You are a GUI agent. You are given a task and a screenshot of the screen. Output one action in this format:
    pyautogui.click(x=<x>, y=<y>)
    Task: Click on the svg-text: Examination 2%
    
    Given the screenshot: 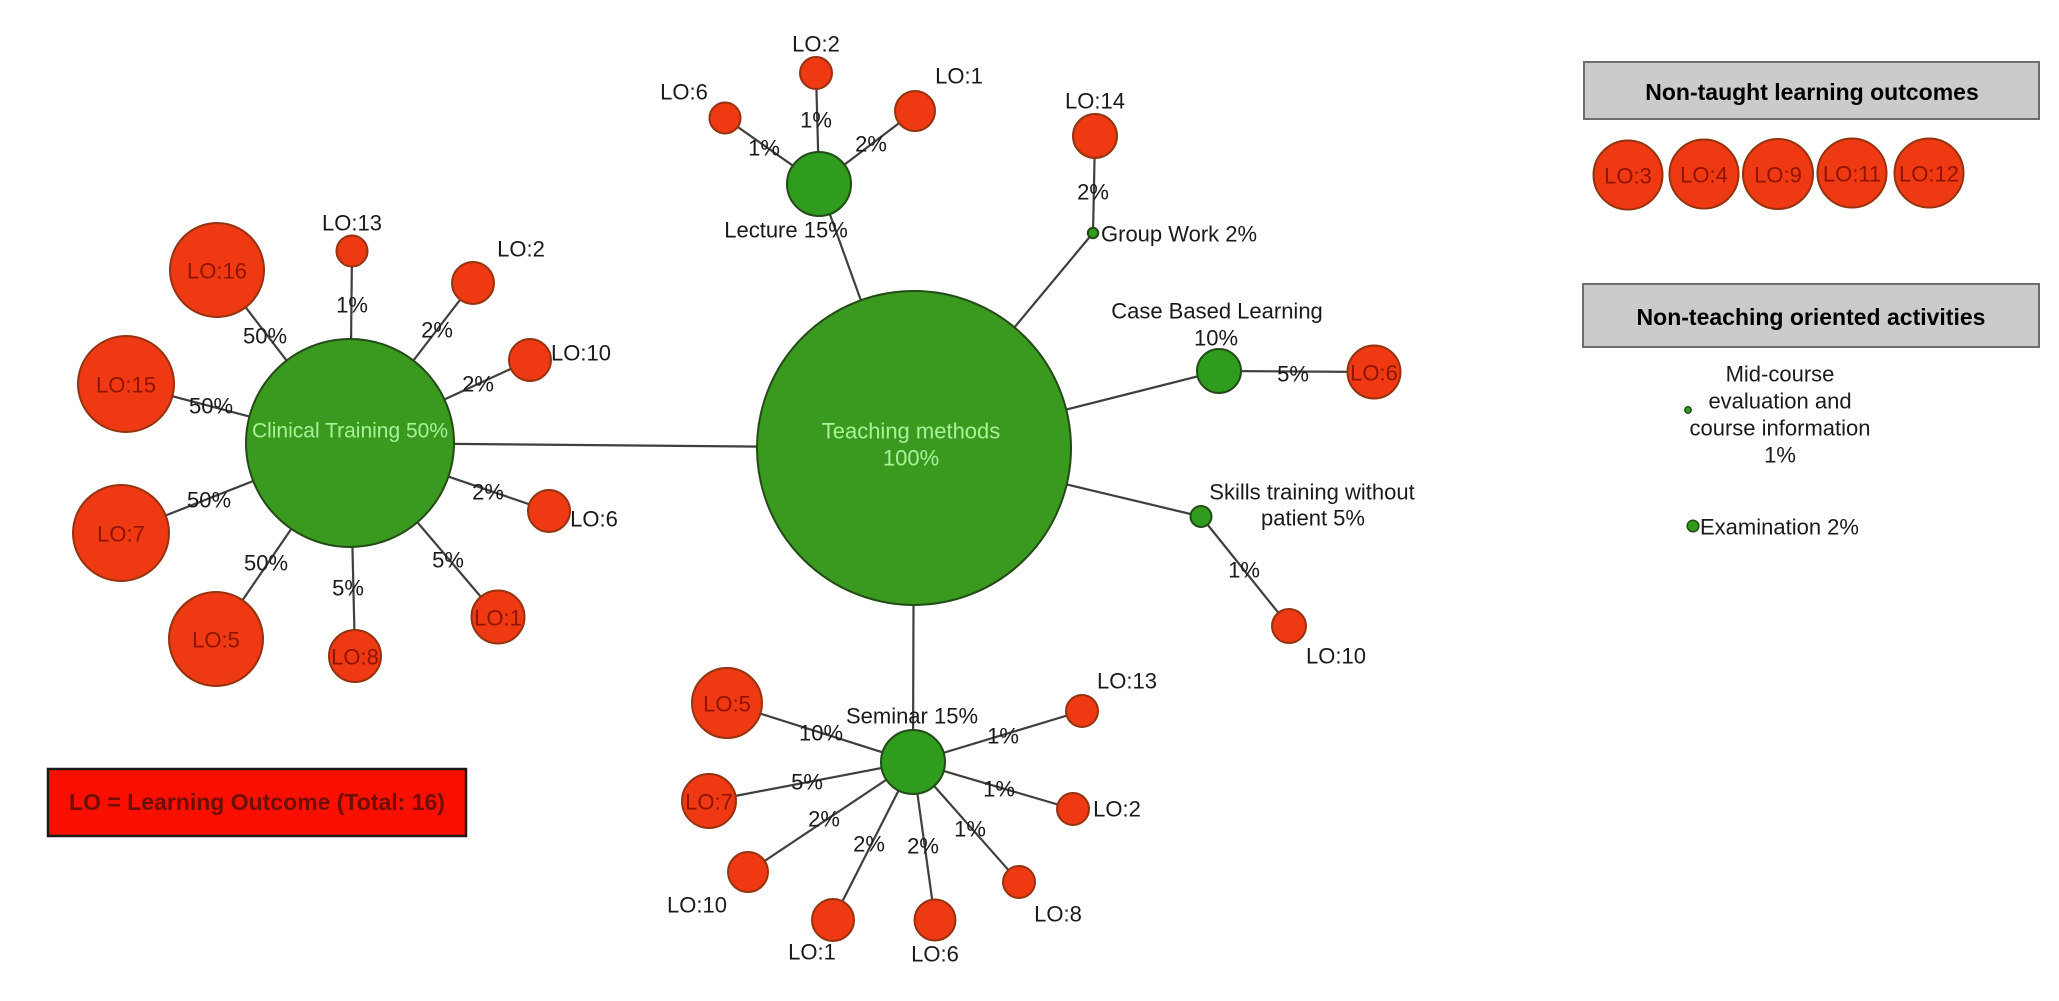 What is the action you would take?
    pyautogui.click(x=1779, y=527)
    